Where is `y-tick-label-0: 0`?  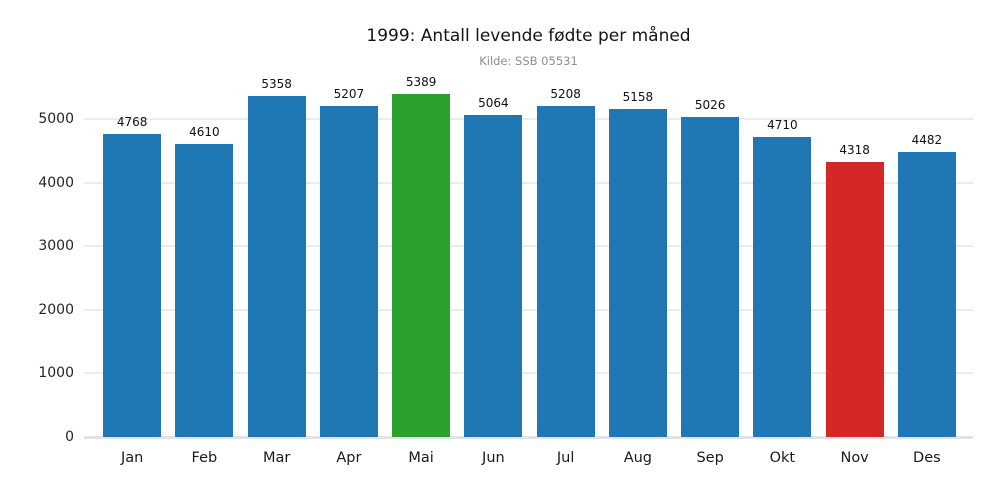 y-tick-label-0: 0 is located at coordinates (69, 437).